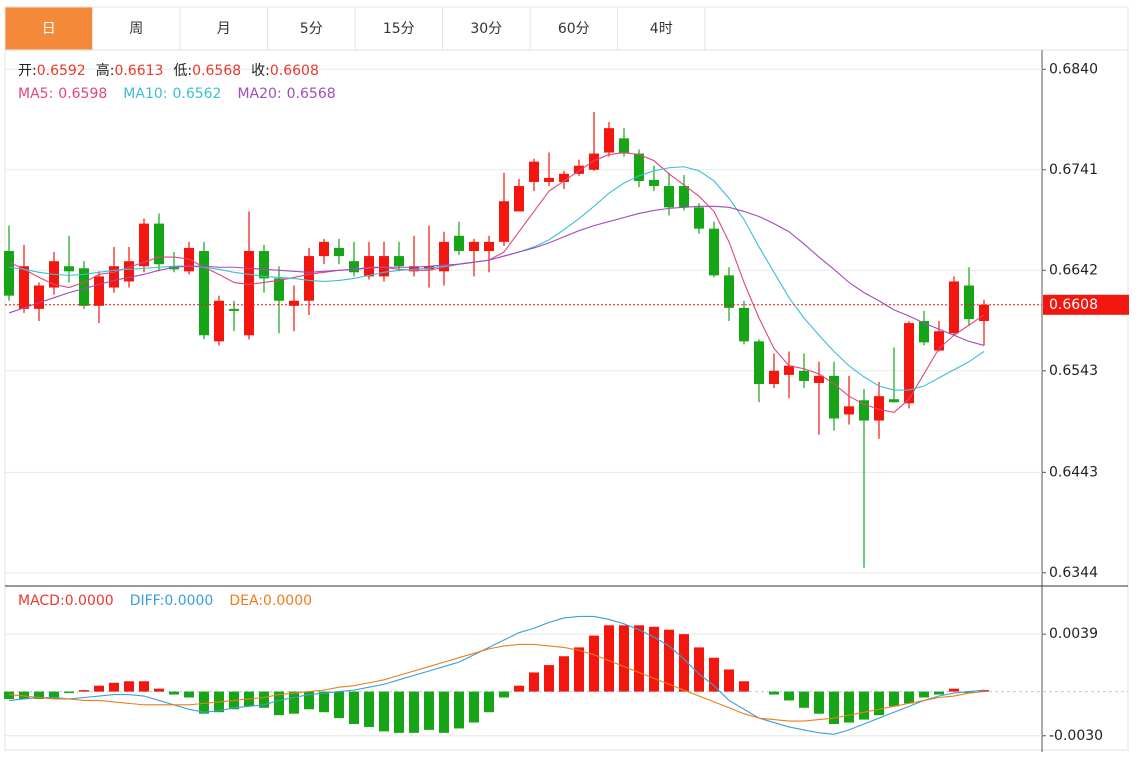 The image size is (1139, 758). Describe the element at coordinates (1073, 270) in the screenshot. I see `y-tick-label: 0.6642` at that location.